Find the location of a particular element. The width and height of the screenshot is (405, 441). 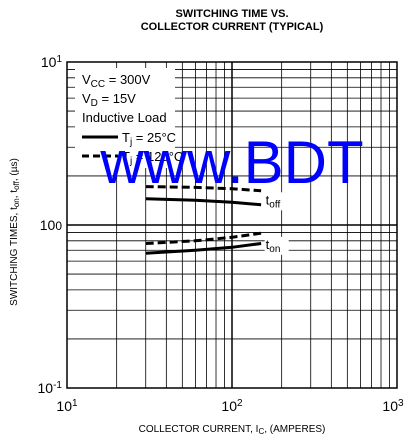

watermark: www.BDT is located at coordinates (231, 162).